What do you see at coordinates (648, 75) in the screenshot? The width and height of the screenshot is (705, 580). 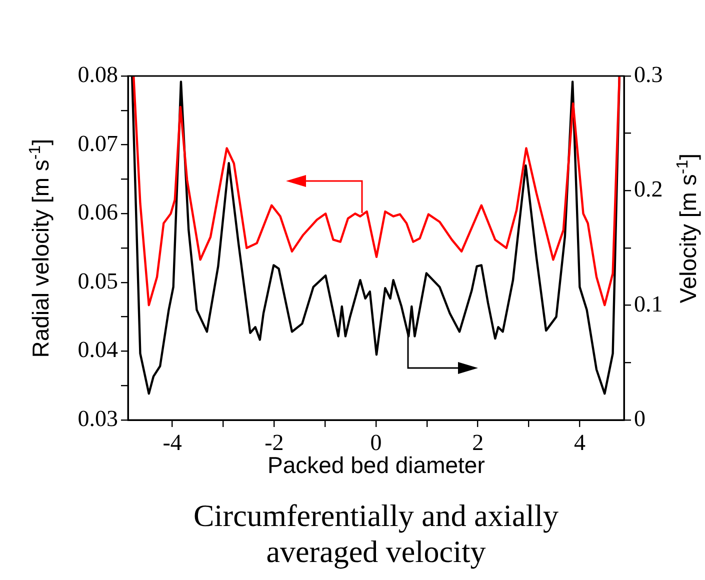 I see `y2-tick-label: 0.3` at bounding box center [648, 75].